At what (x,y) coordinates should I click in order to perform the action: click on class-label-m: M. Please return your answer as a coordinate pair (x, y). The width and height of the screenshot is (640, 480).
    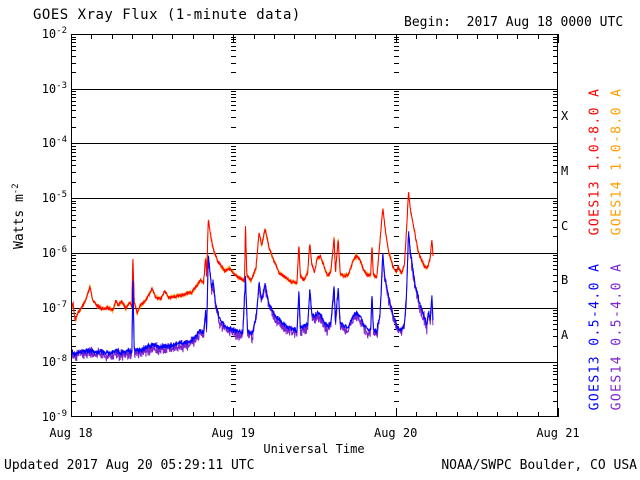
    Looking at the image, I should click on (565, 170).